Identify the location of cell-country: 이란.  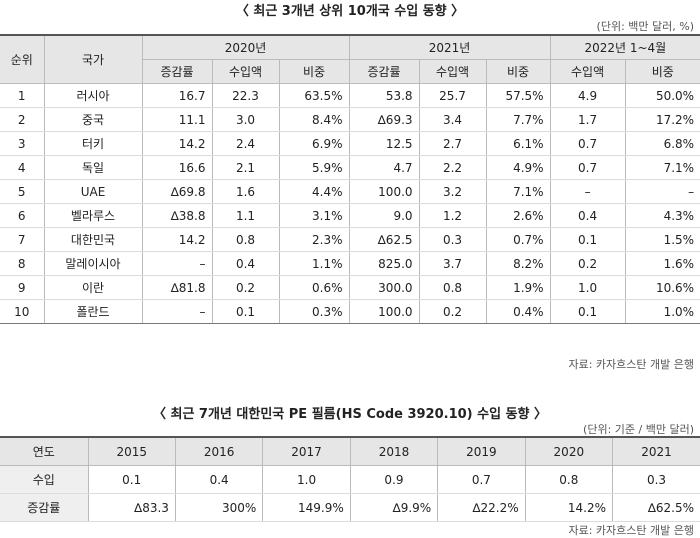
(92, 287).